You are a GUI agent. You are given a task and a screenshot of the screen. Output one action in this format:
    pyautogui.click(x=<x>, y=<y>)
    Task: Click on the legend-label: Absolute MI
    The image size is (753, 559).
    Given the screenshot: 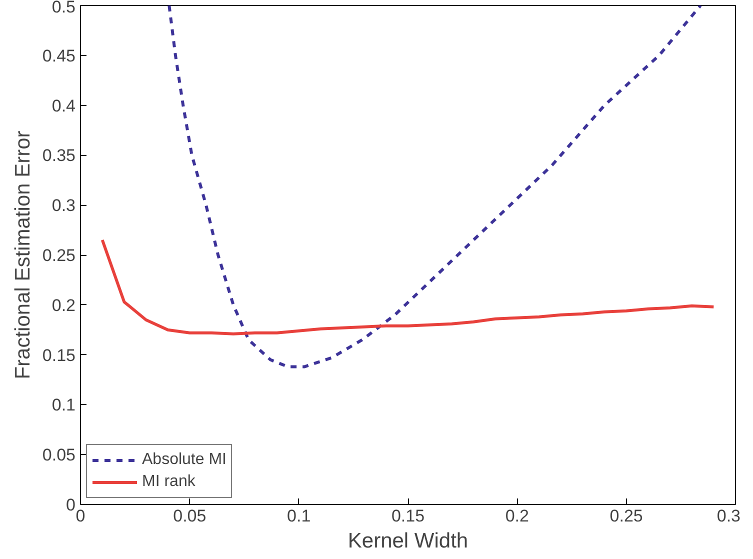 What is the action you would take?
    pyautogui.click(x=184, y=460)
    